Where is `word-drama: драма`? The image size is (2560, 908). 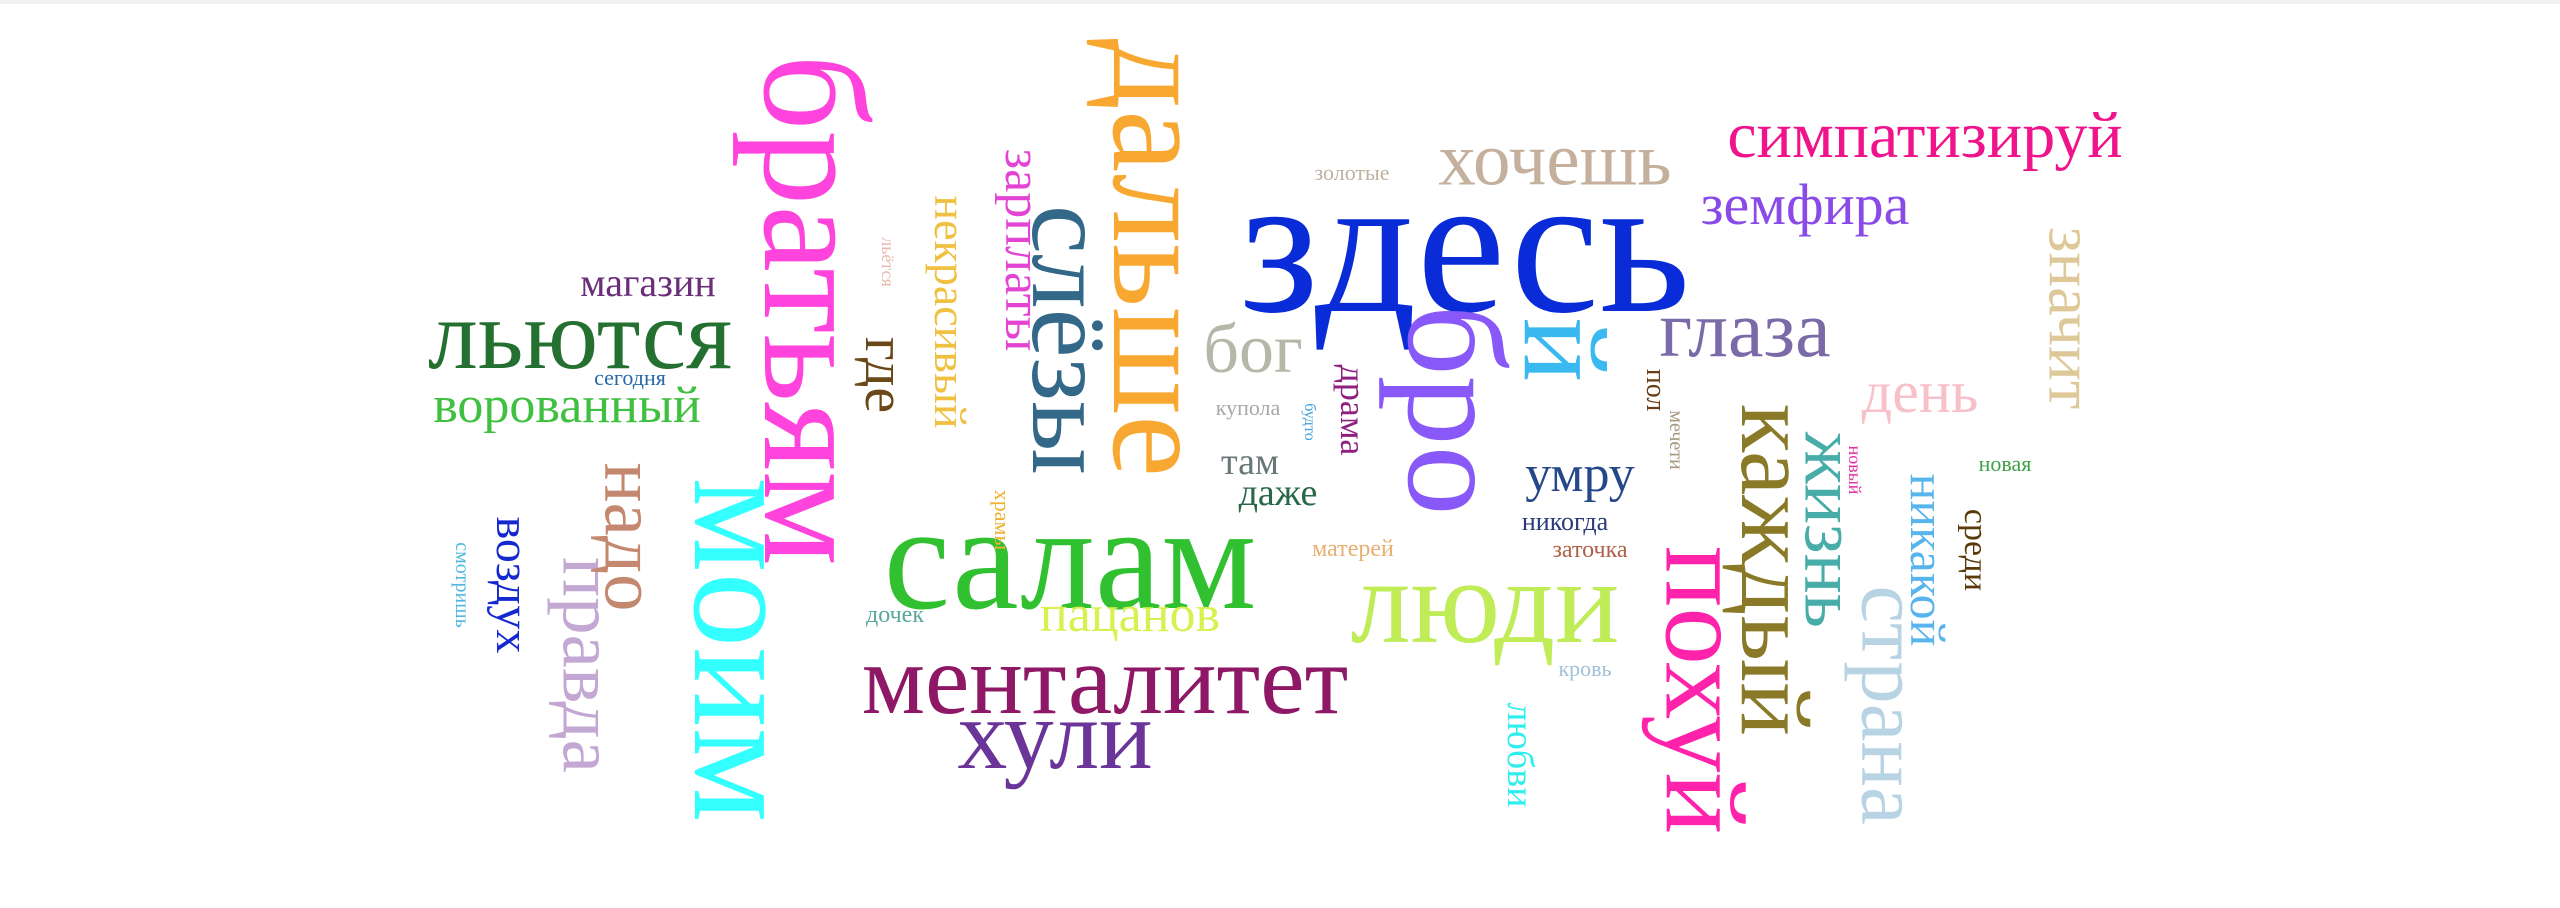
word-drama: драма is located at coordinates (1353, 410).